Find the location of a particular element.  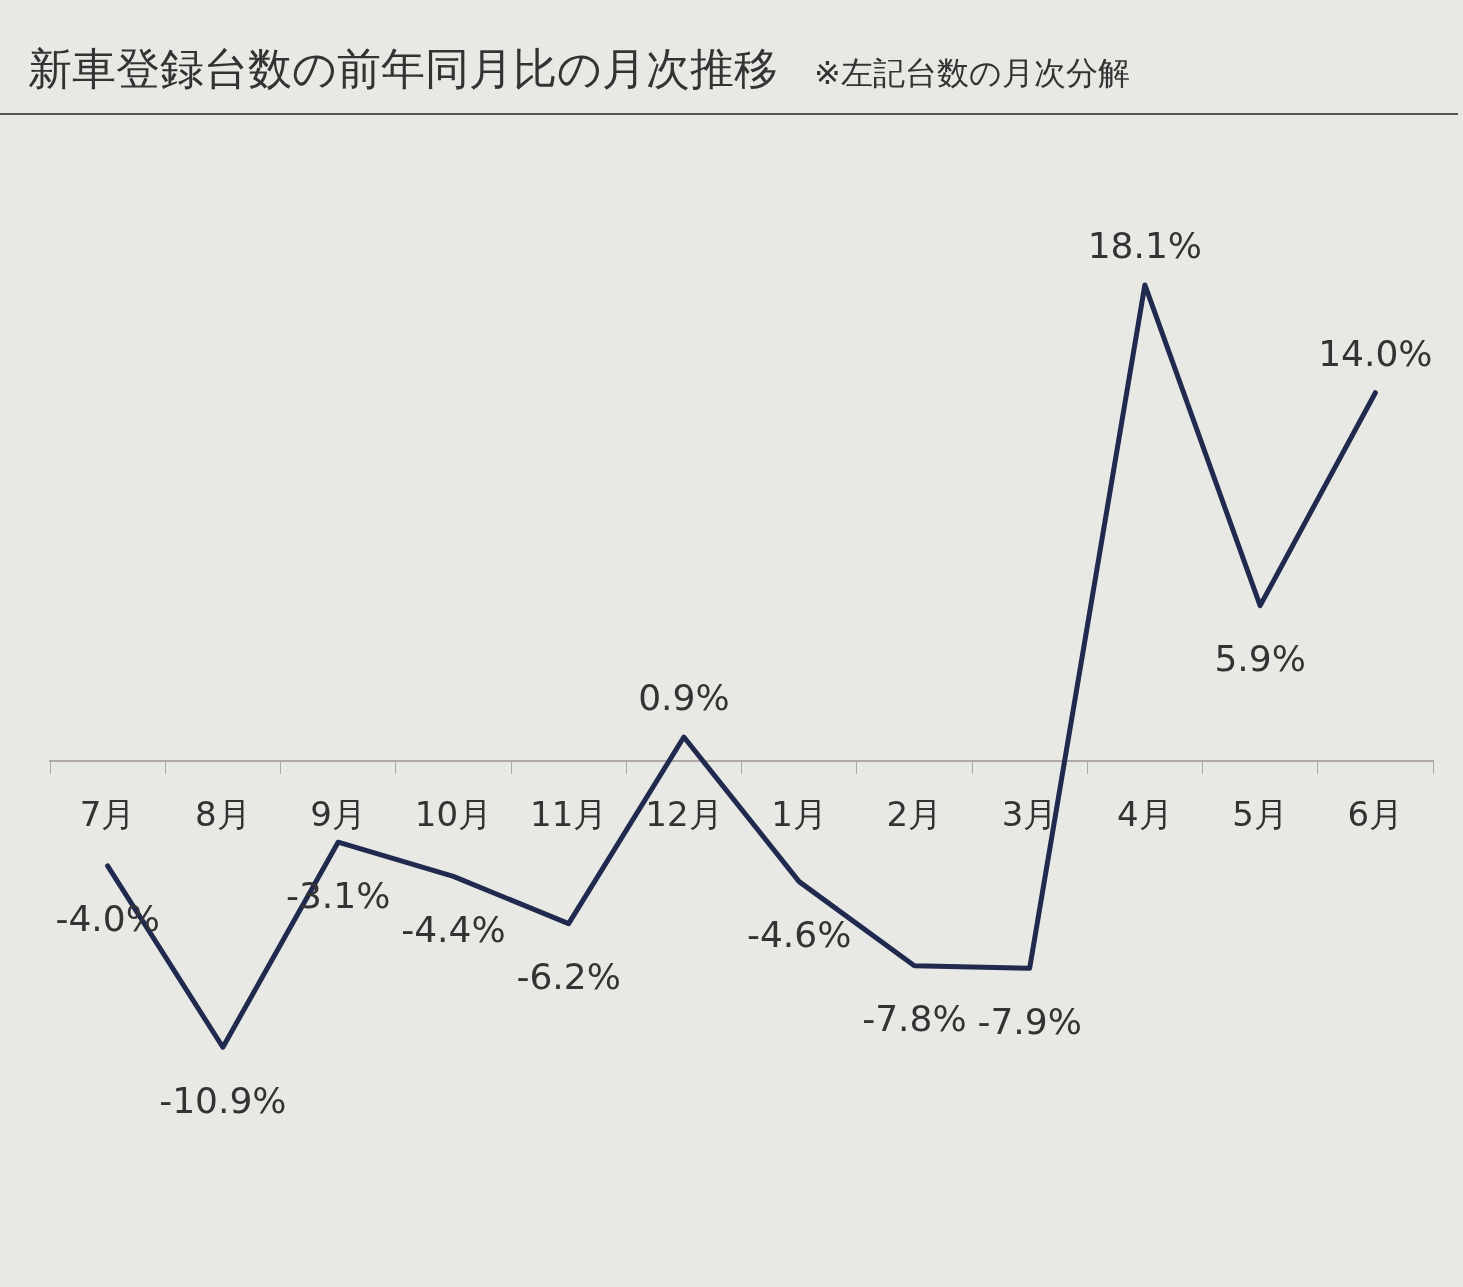

x-tick-label: 6月 is located at coordinates (1375, 813).